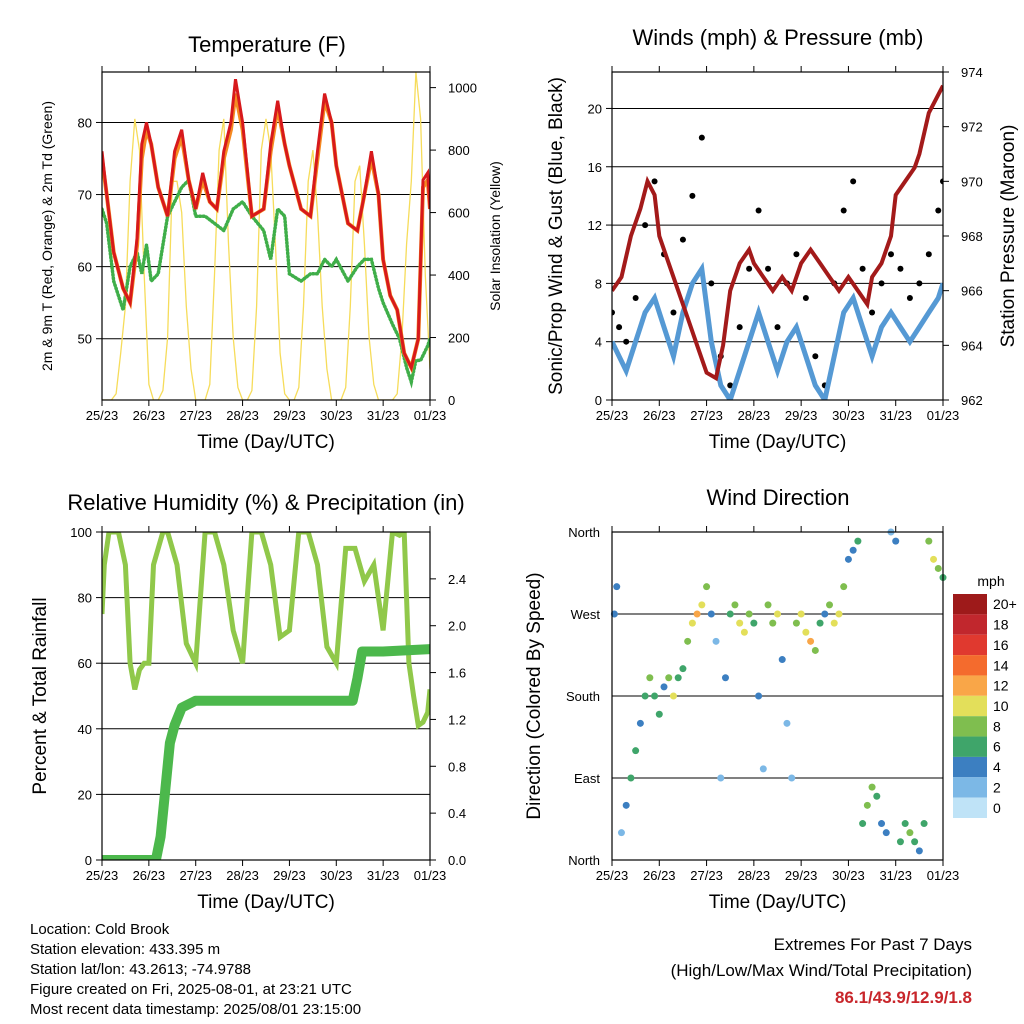 The height and width of the screenshot is (1024, 1024). What do you see at coordinates (777, 233) in the screenshot?
I see `series-pressure` at bounding box center [777, 233].